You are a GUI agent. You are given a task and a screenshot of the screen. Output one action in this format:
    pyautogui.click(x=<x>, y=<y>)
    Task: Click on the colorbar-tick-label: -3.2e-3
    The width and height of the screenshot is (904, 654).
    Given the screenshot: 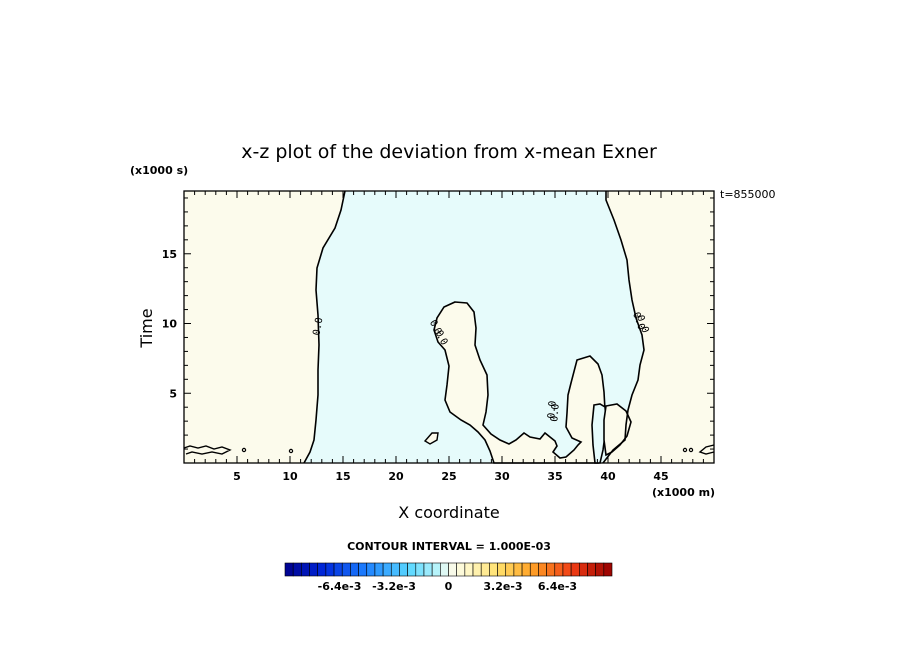 What is the action you would take?
    pyautogui.click(x=394, y=586)
    